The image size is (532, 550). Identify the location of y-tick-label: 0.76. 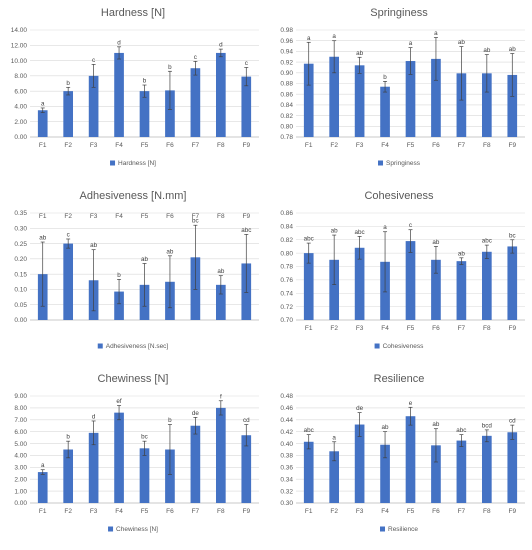
(286, 280).